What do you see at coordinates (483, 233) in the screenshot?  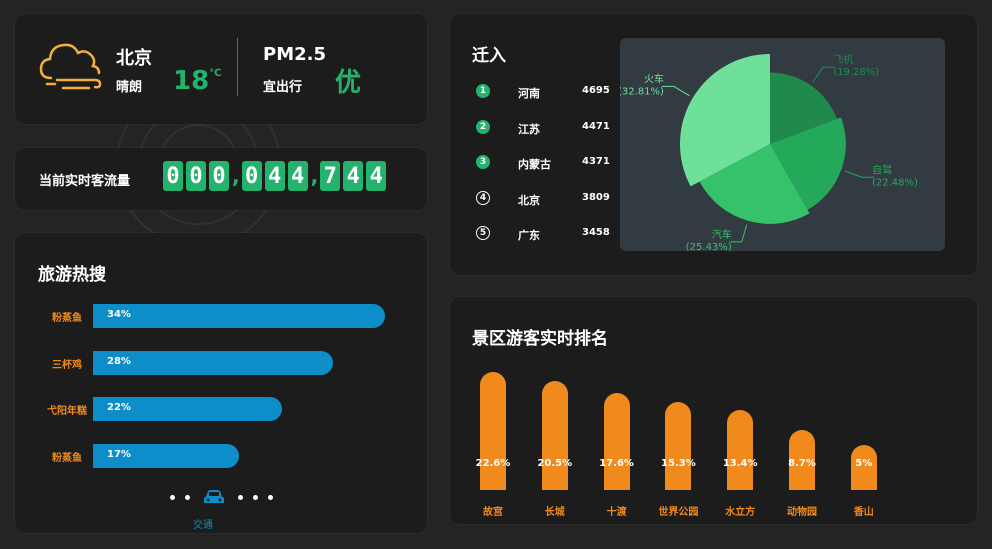 I see `rank-badge: 5` at bounding box center [483, 233].